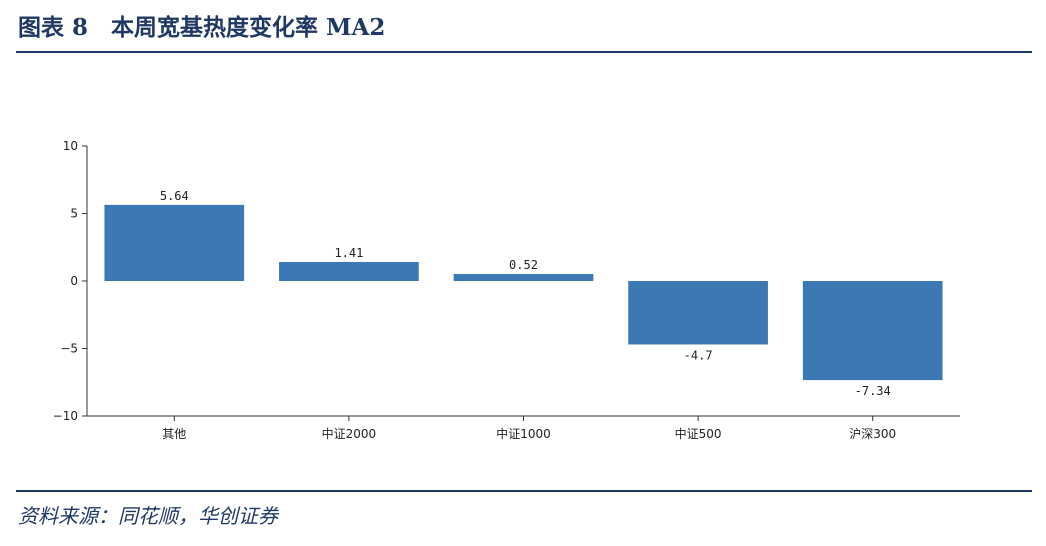 This screenshot has height=546, width=1046. Describe the element at coordinates (65, 416) in the screenshot. I see `y-tick-label: −10` at that location.